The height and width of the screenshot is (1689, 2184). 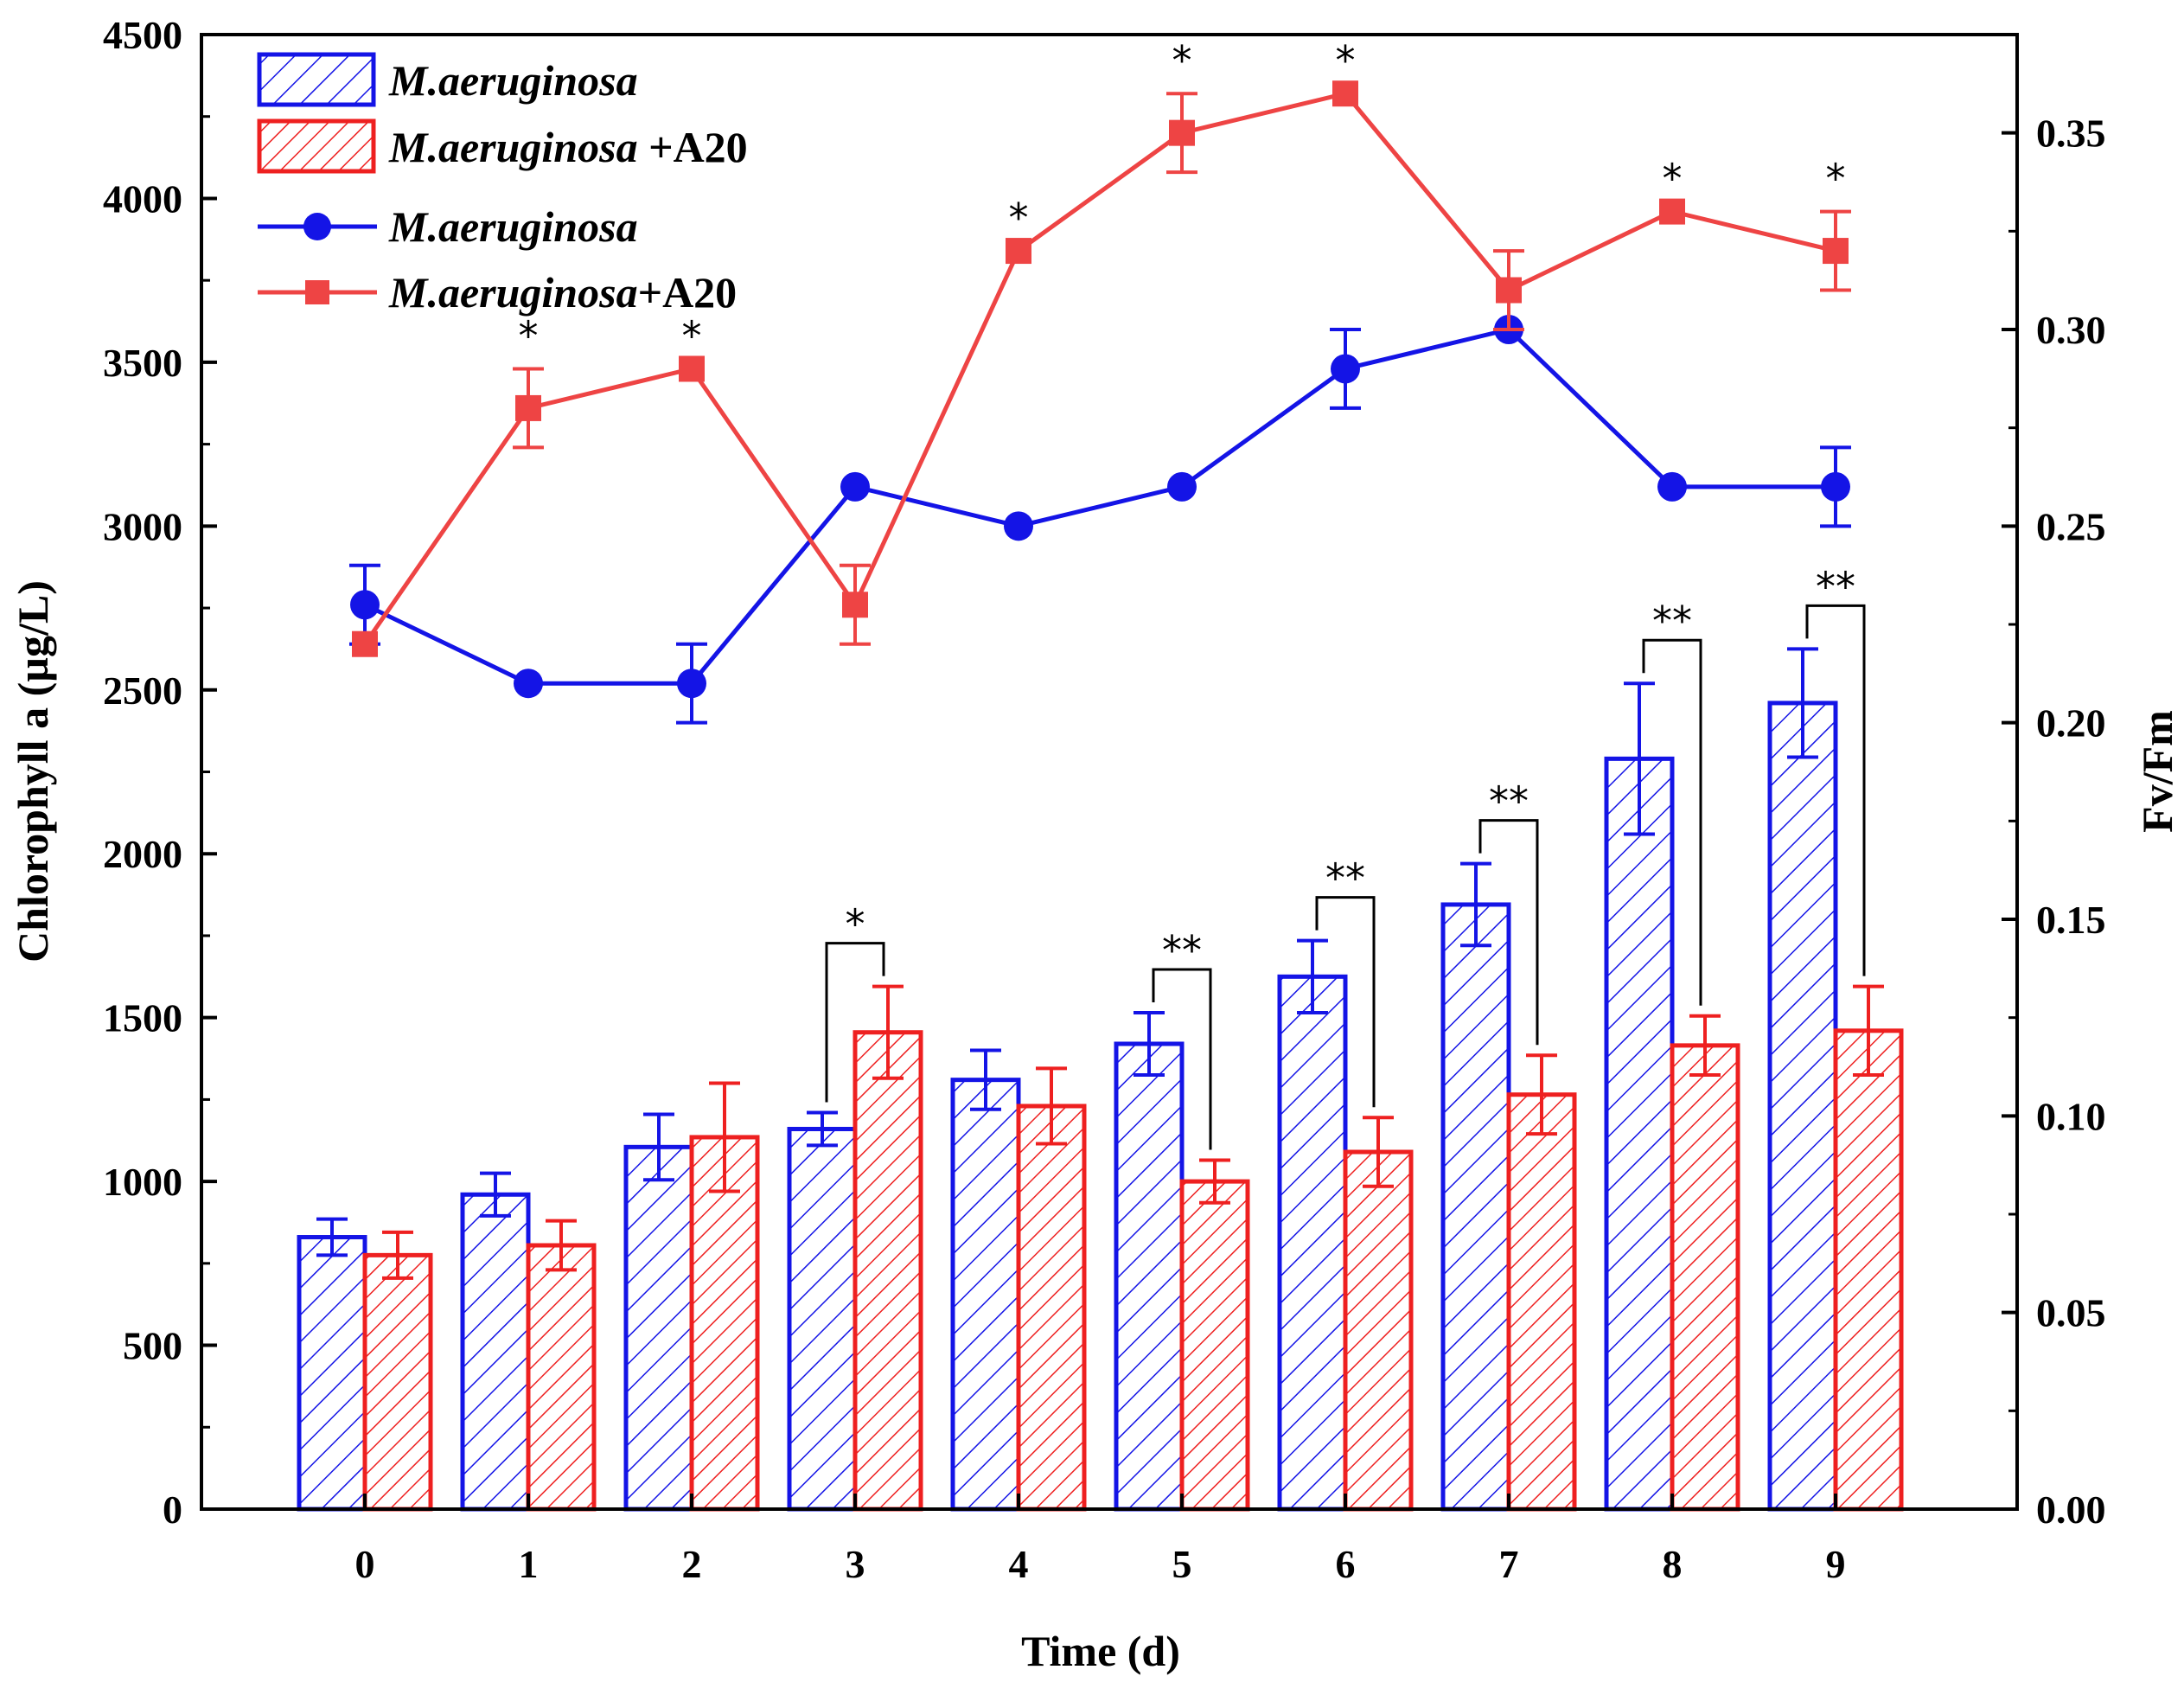 What do you see at coordinates (1019, 218) in the screenshot?
I see `line-significance-label-d4: *` at bounding box center [1019, 218].